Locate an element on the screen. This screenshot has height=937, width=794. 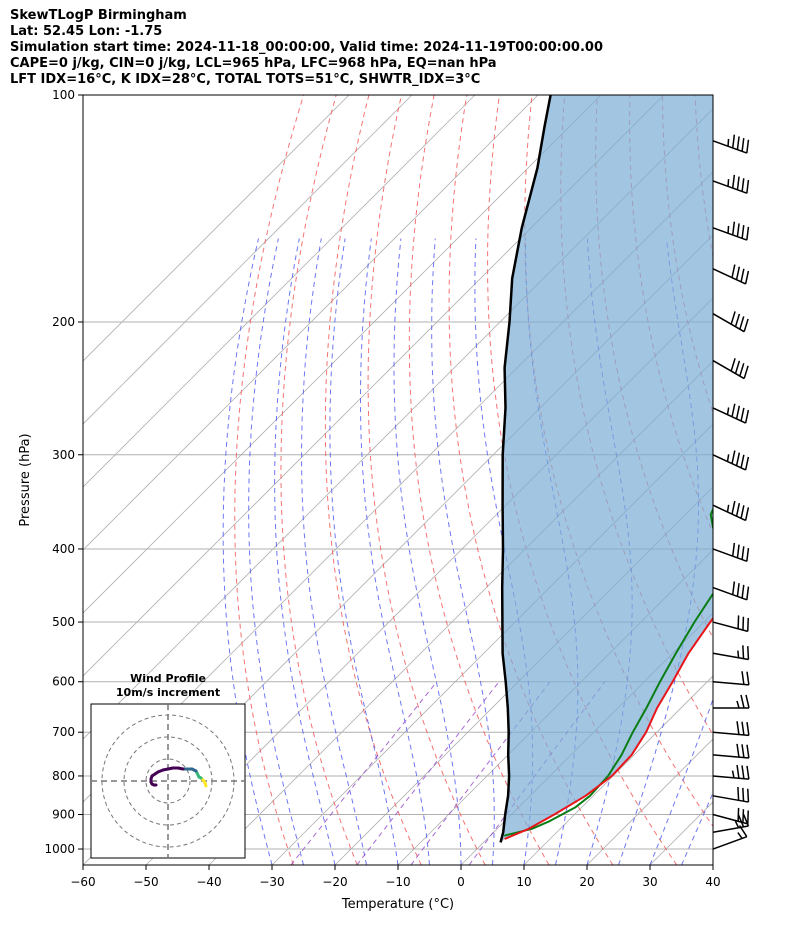
x-tick-label: −30 is located at coordinates (271, 882).